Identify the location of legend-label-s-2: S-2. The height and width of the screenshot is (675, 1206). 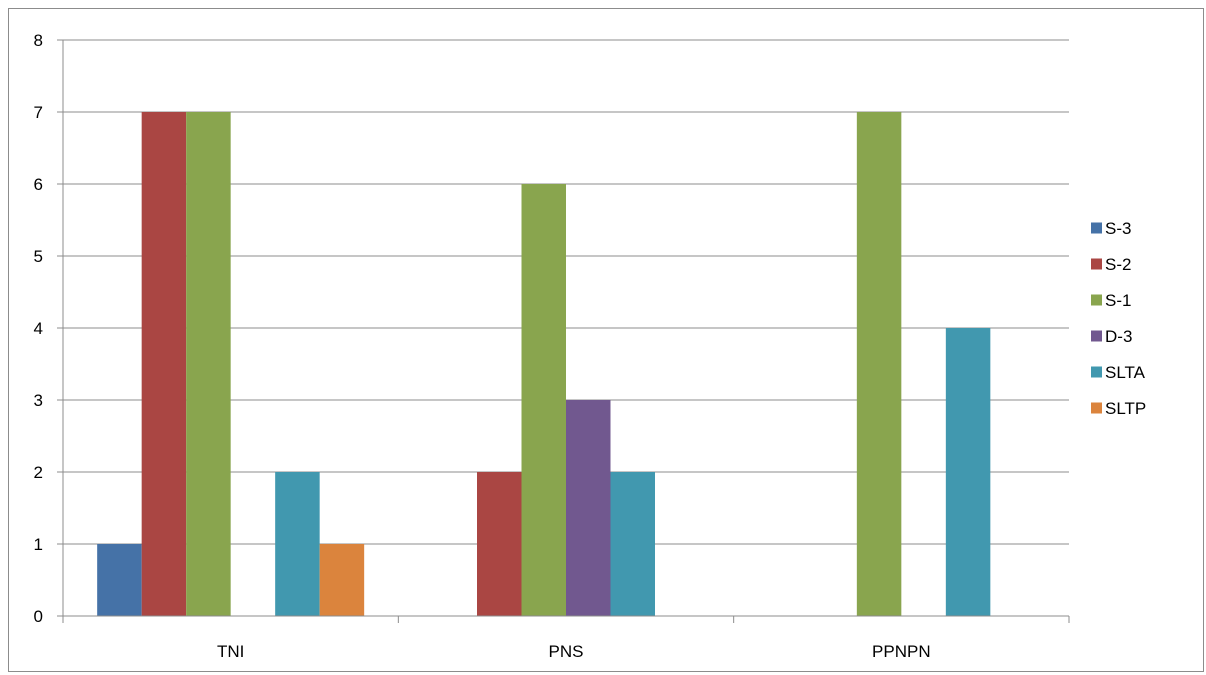
(1118, 264).